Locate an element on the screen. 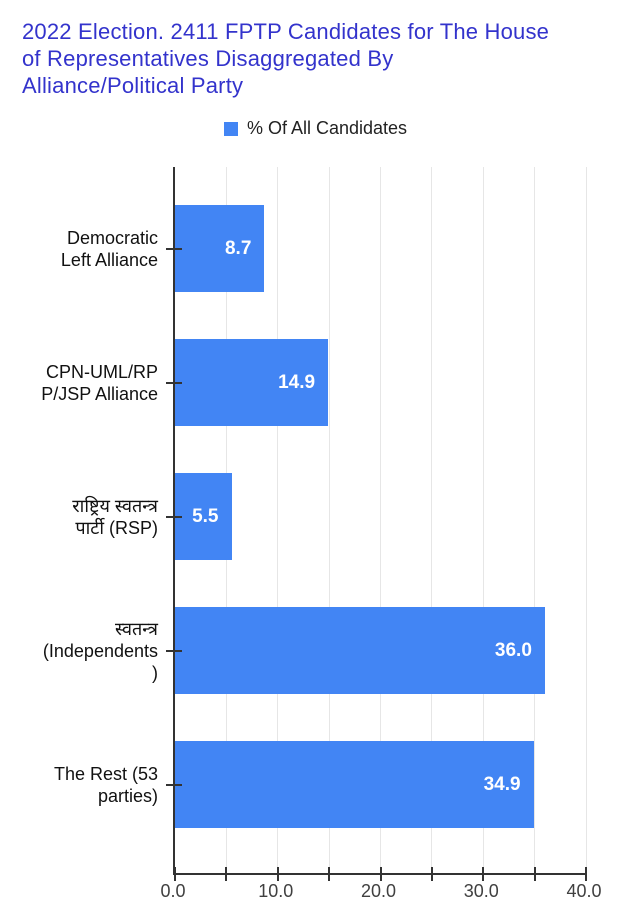 The height and width of the screenshot is (921, 631). category-label-line: parties) is located at coordinates (127, 795).